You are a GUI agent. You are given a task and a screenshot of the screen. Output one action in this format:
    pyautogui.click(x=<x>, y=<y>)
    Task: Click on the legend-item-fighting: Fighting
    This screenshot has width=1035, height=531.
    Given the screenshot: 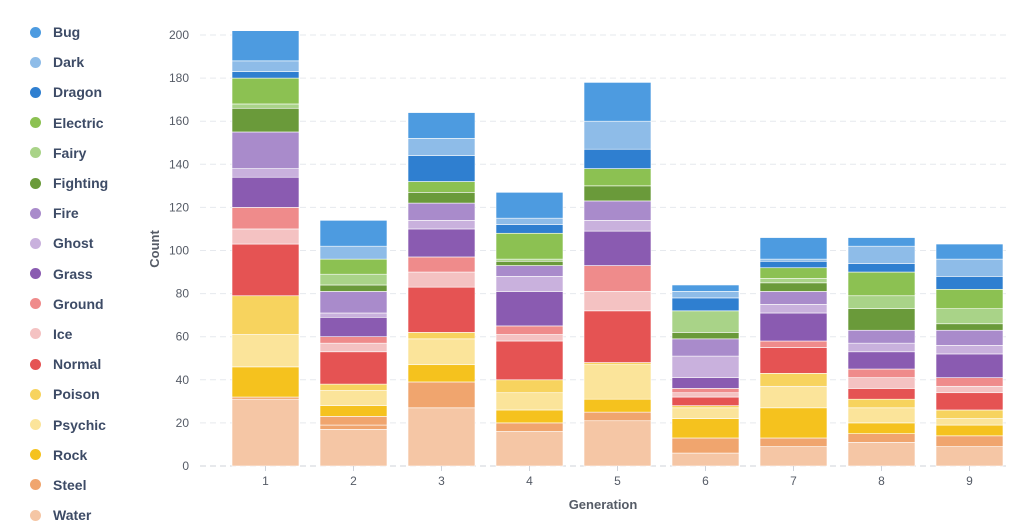 What is the action you would take?
    pyautogui.click(x=90, y=183)
    